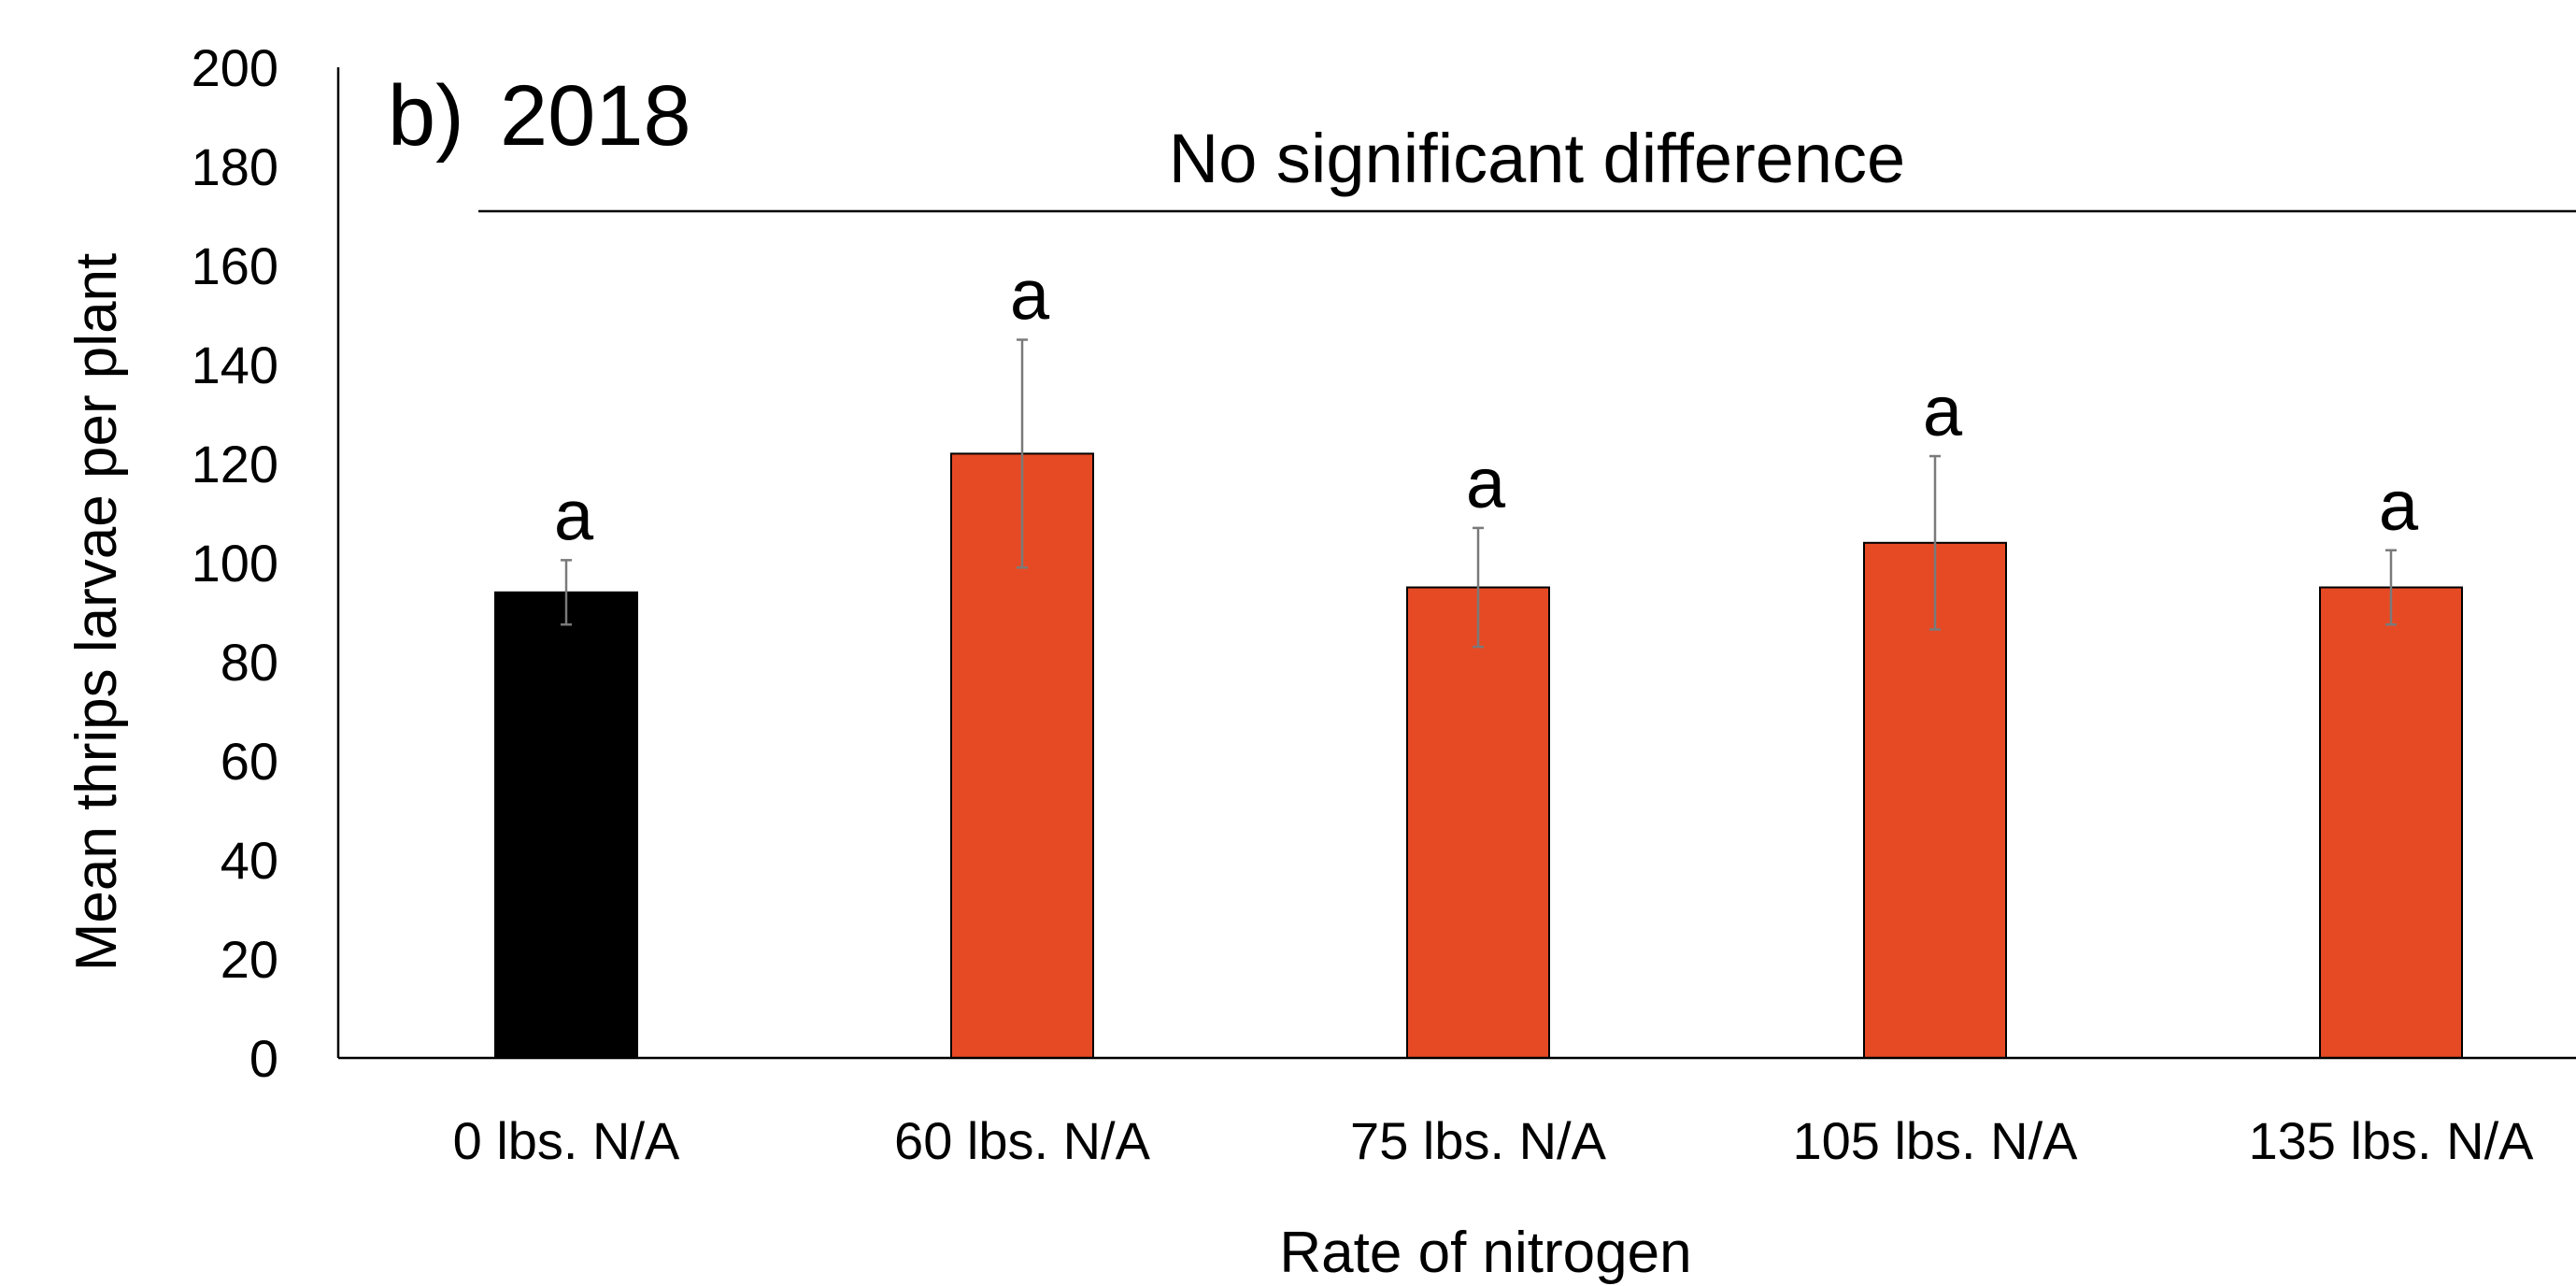 The image size is (2576, 1286). What do you see at coordinates (596, 116) in the screenshot?
I see `chart-title: 2018` at bounding box center [596, 116].